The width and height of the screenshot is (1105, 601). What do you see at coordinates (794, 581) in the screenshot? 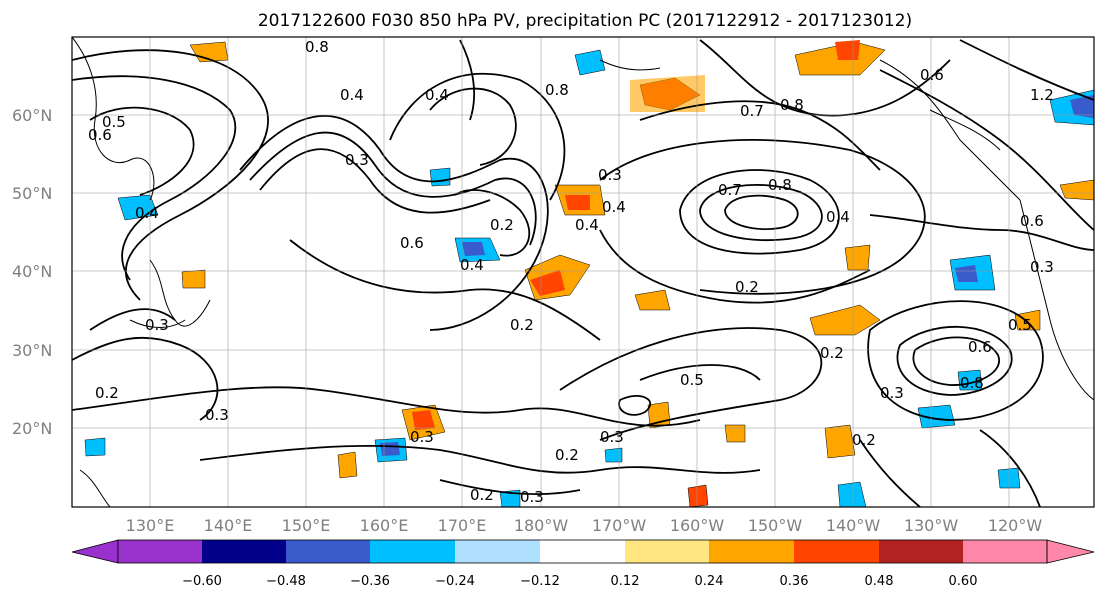
I see `colorbar-tick-label: 0.36` at bounding box center [794, 581].